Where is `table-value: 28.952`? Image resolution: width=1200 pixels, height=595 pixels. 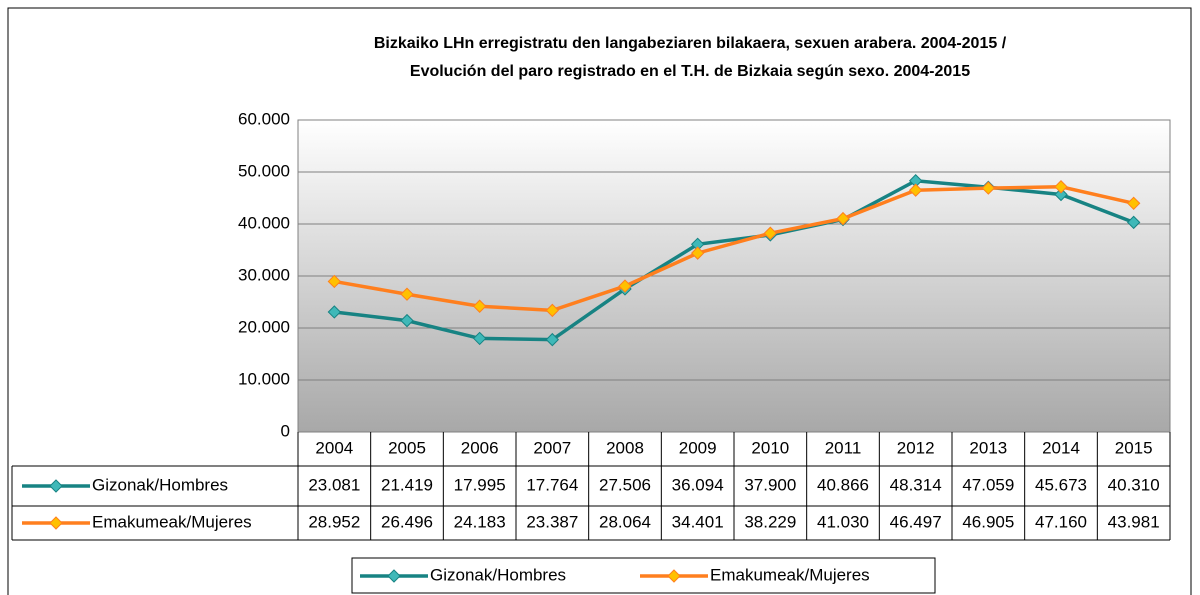 table-value: 28.952 is located at coordinates (334, 521).